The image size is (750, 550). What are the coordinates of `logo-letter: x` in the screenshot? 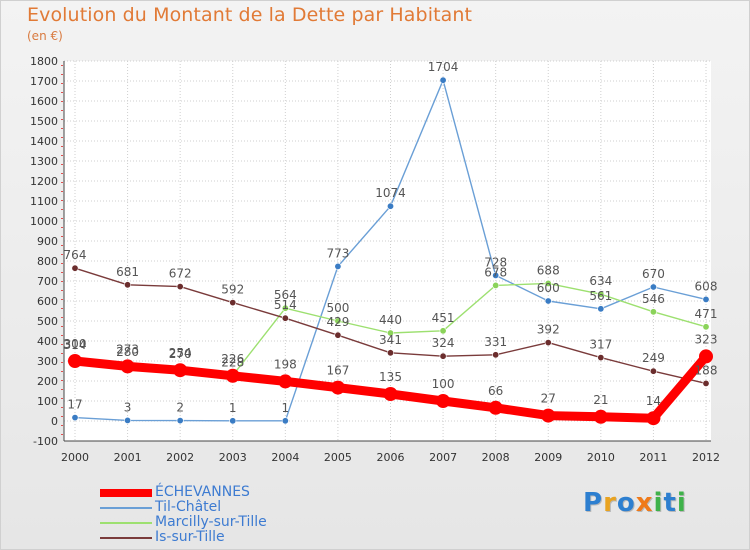 It's located at (644, 503).